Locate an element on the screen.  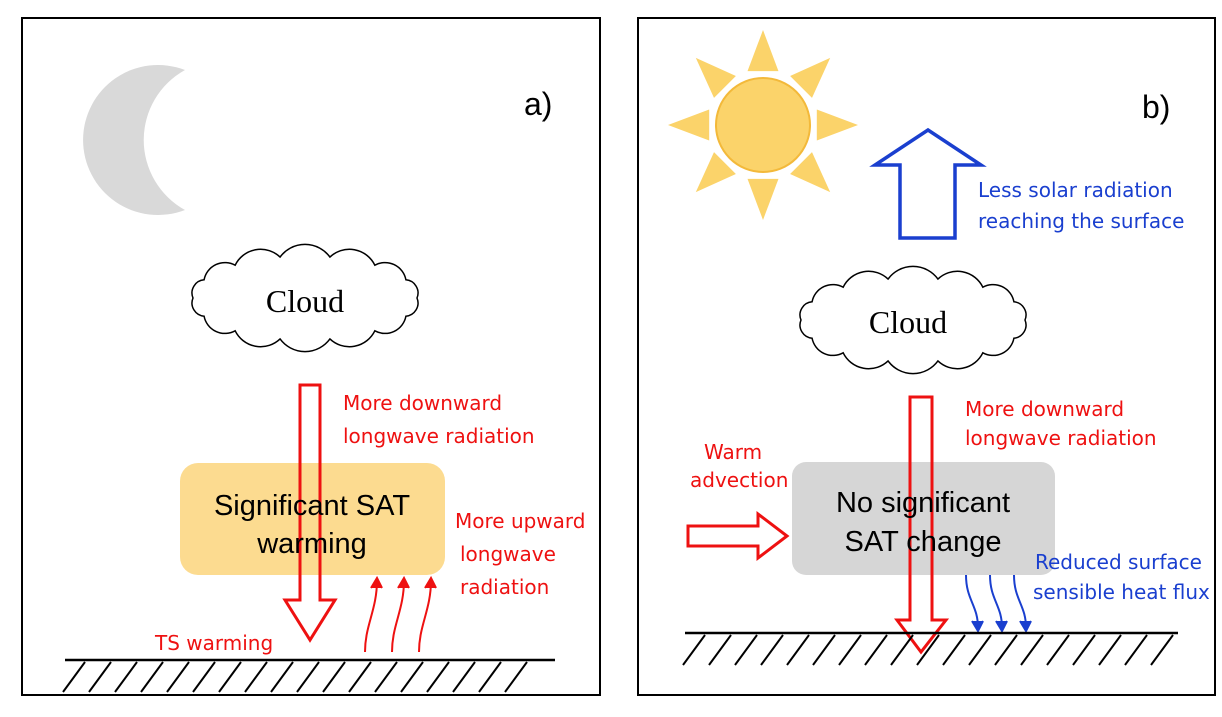
annotation: advection is located at coordinates (739, 480).